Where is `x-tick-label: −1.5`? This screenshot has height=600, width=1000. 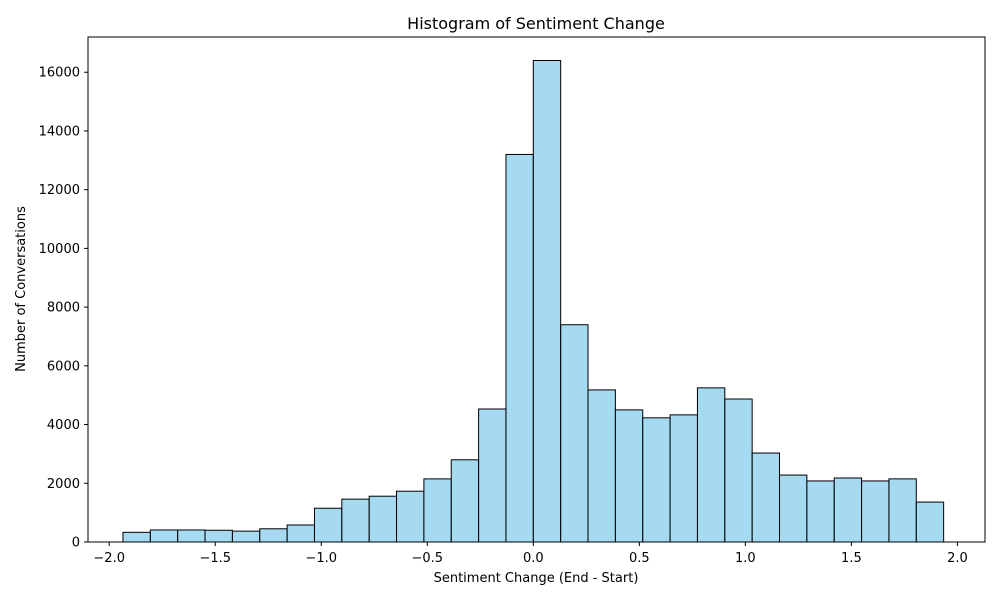 x-tick-label: −1.5 is located at coordinates (215, 558).